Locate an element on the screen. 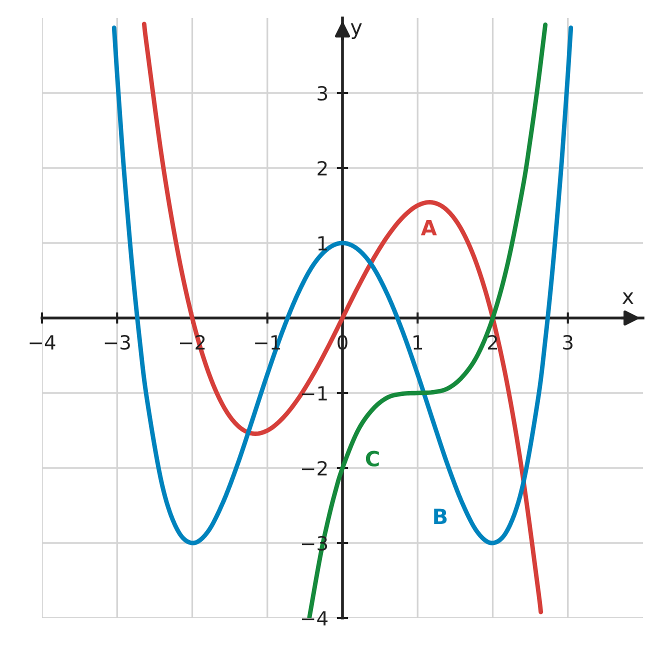 The image size is (661, 648). x-axis-title: x is located at coordinates (628, 298).